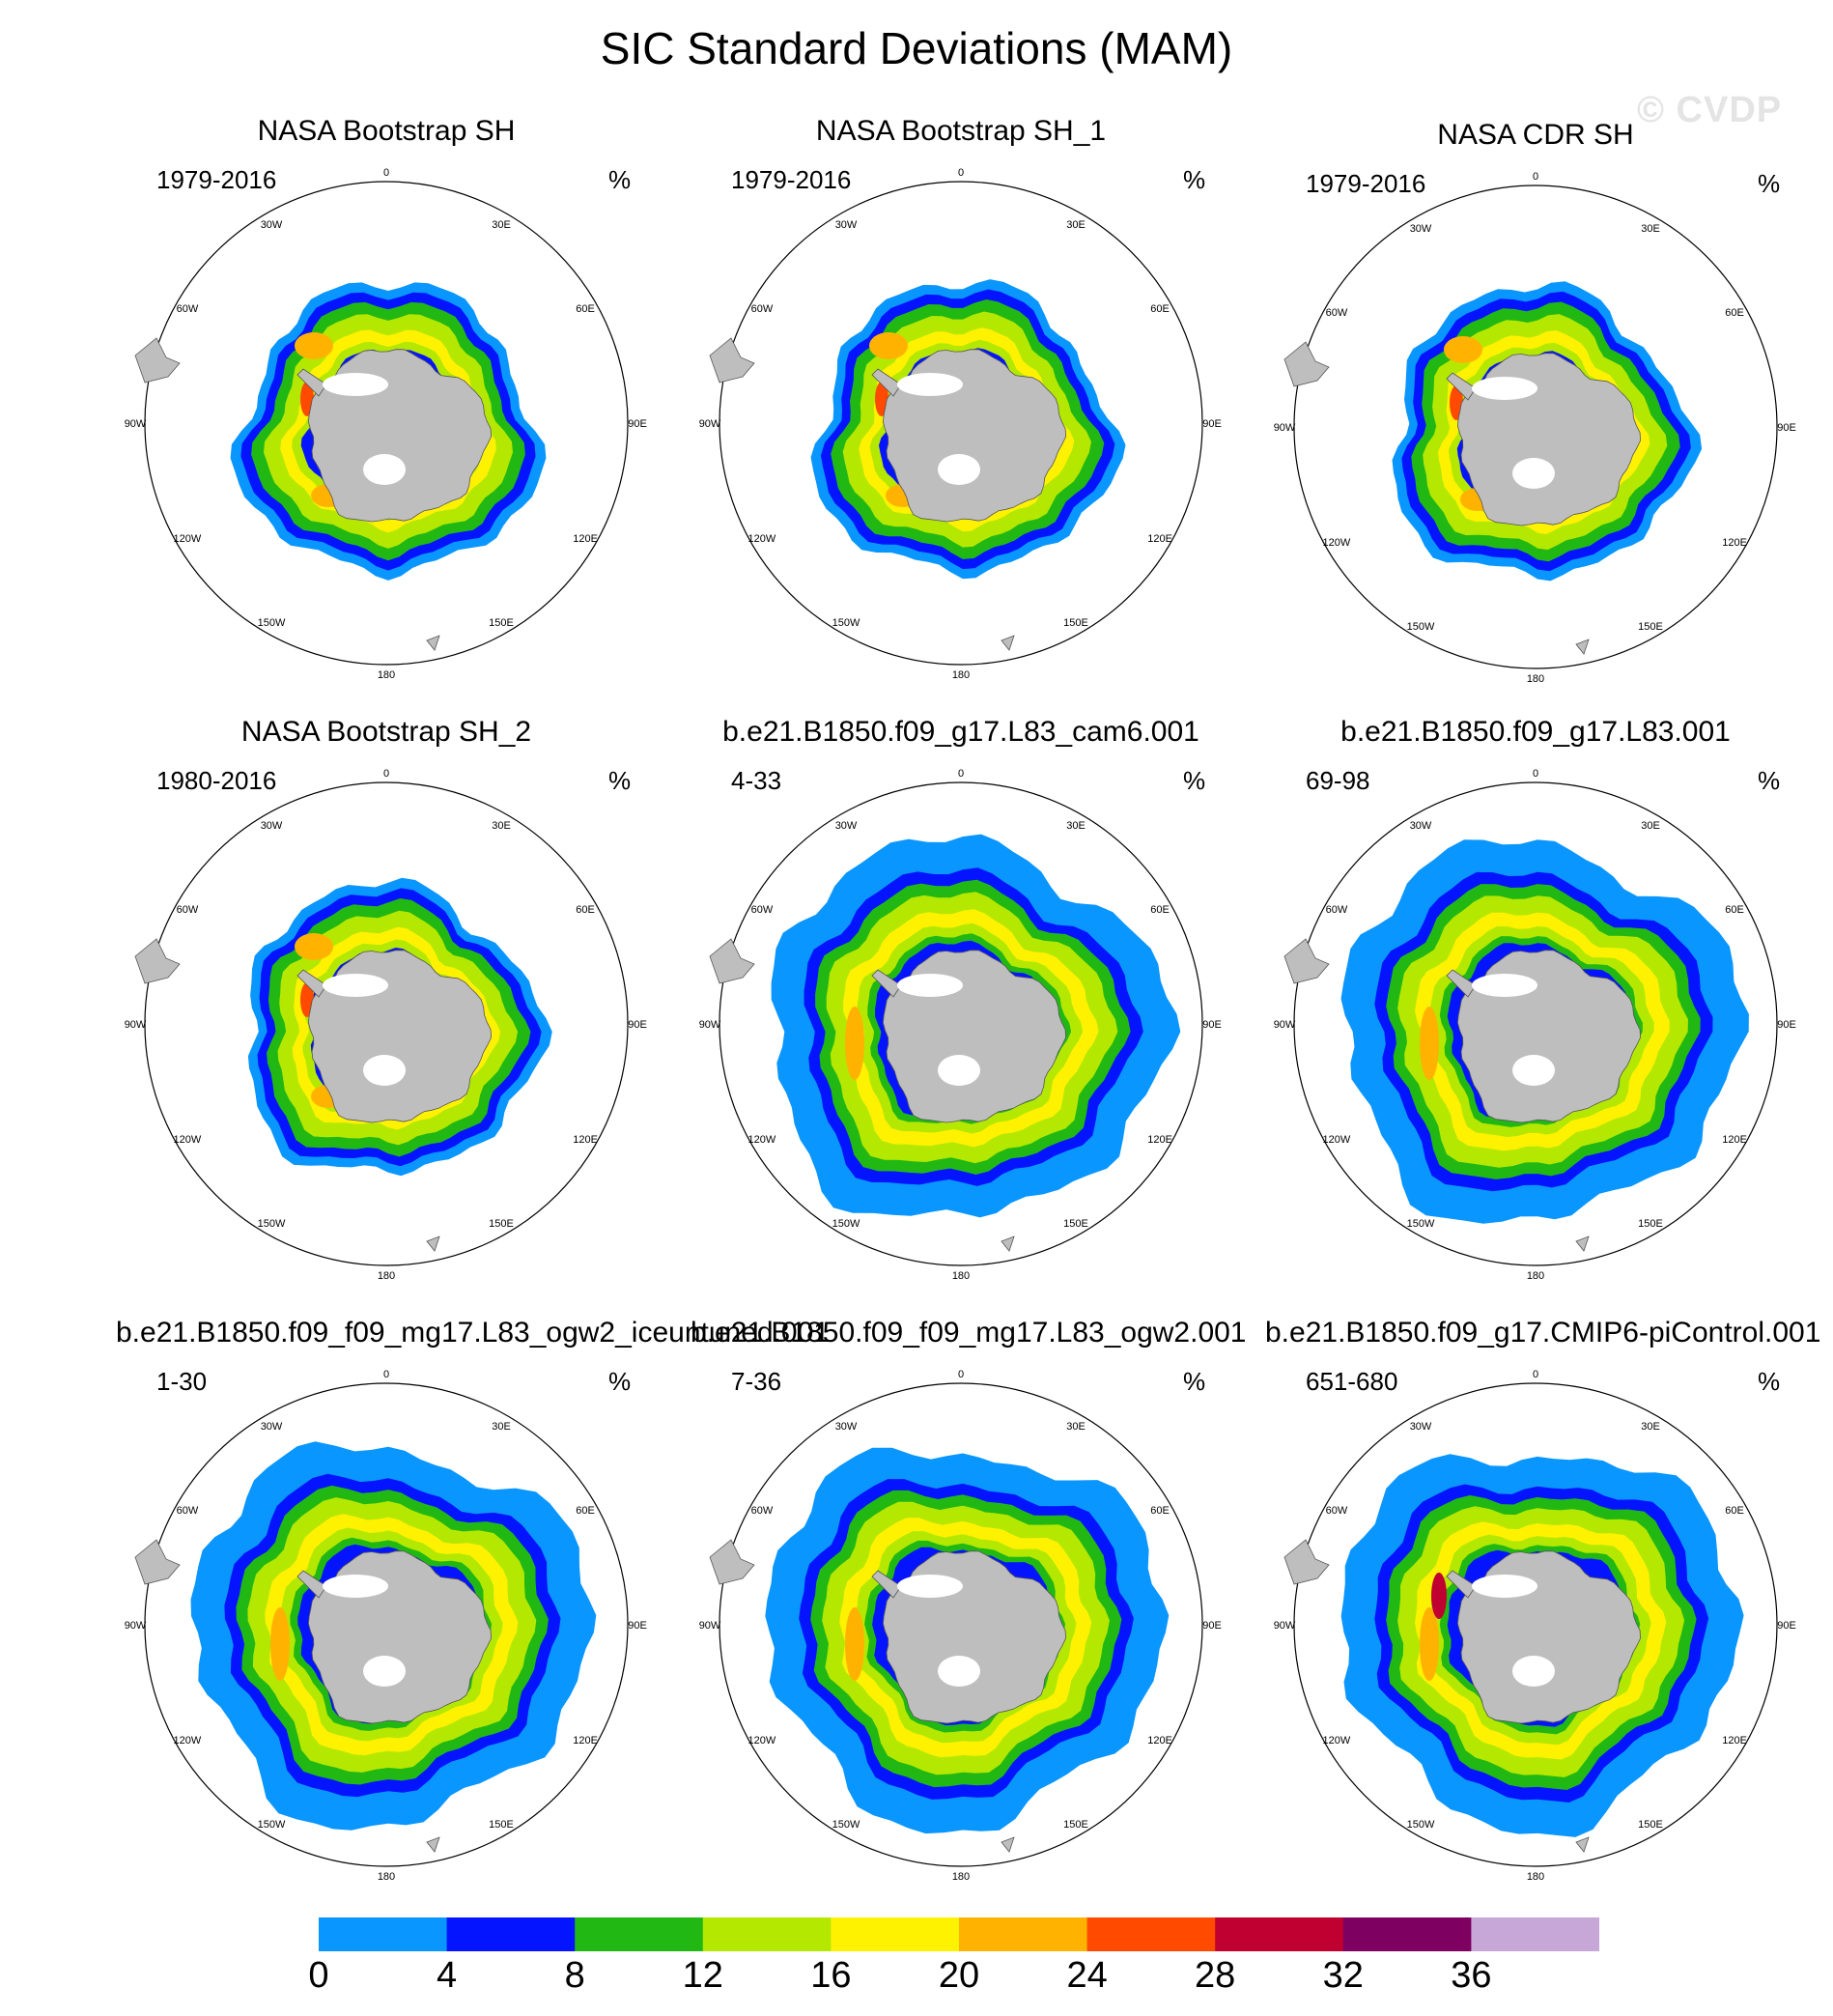  What do you see at coordinates (1087, 1975) in the screenshot?
I see `colorbar-tick-label: 24` at bounding box center [1087, 1975].